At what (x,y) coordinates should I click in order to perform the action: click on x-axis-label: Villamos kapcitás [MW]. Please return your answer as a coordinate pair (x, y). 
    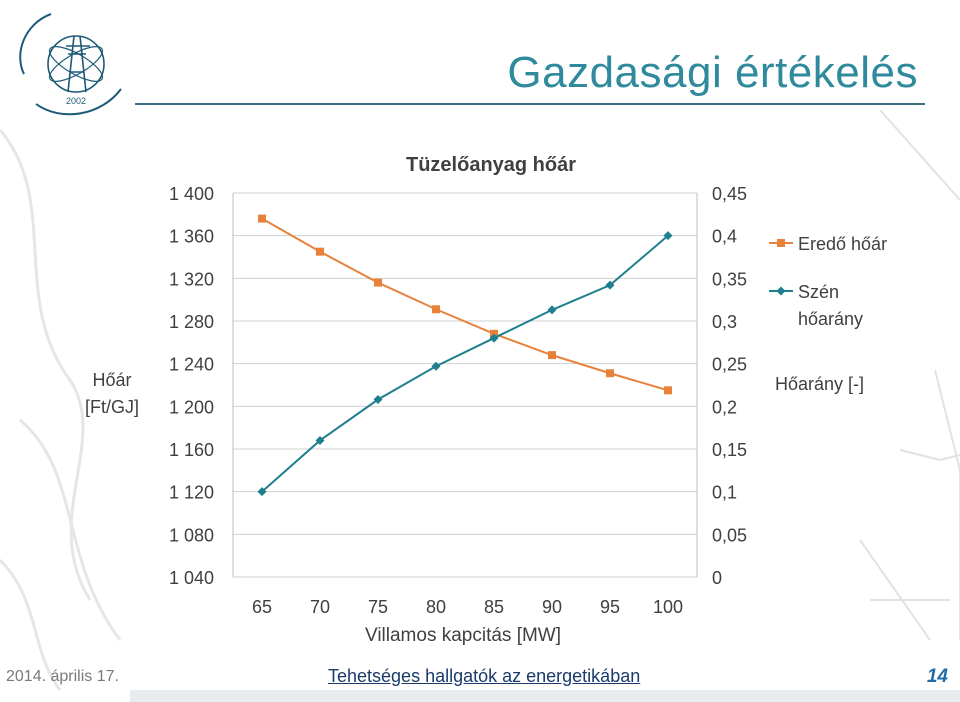
    Looking at the image, I should click on (463, 635).